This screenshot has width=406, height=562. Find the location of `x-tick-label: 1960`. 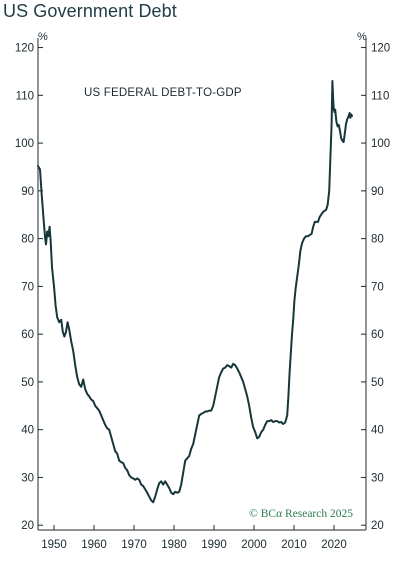

x-tick-label: 1960 is located at coordinates (94, 545).